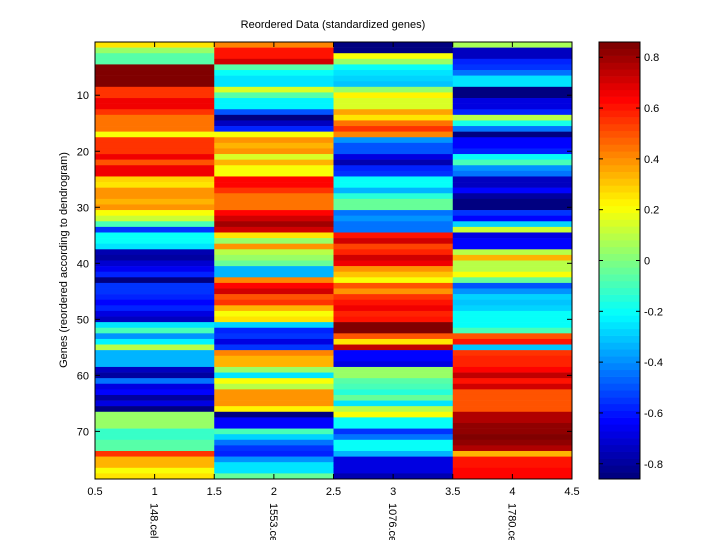 This screenshot has width=720, height=540. Describe the element at coordinates (393, 492) in the screenshot. I see `x-tick-label: 3` at that location.